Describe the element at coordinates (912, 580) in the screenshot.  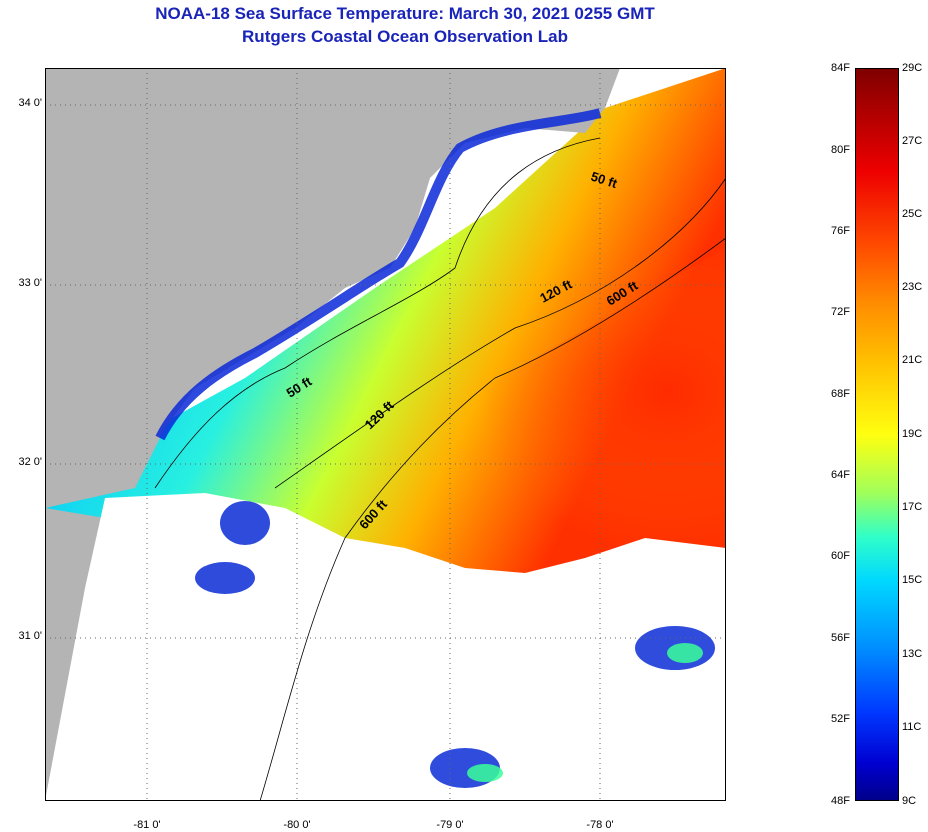
I see `colorbar-c-label: 15C` at that location.